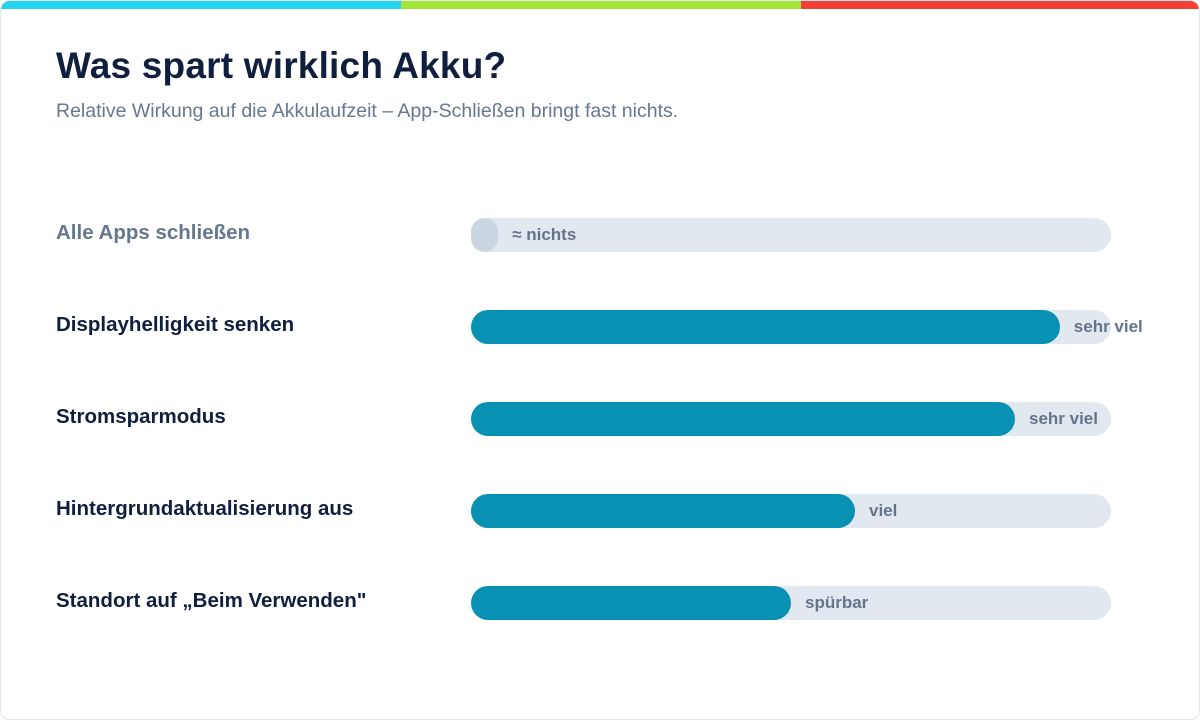  I want to click on accent-red, so click(1000, 5).